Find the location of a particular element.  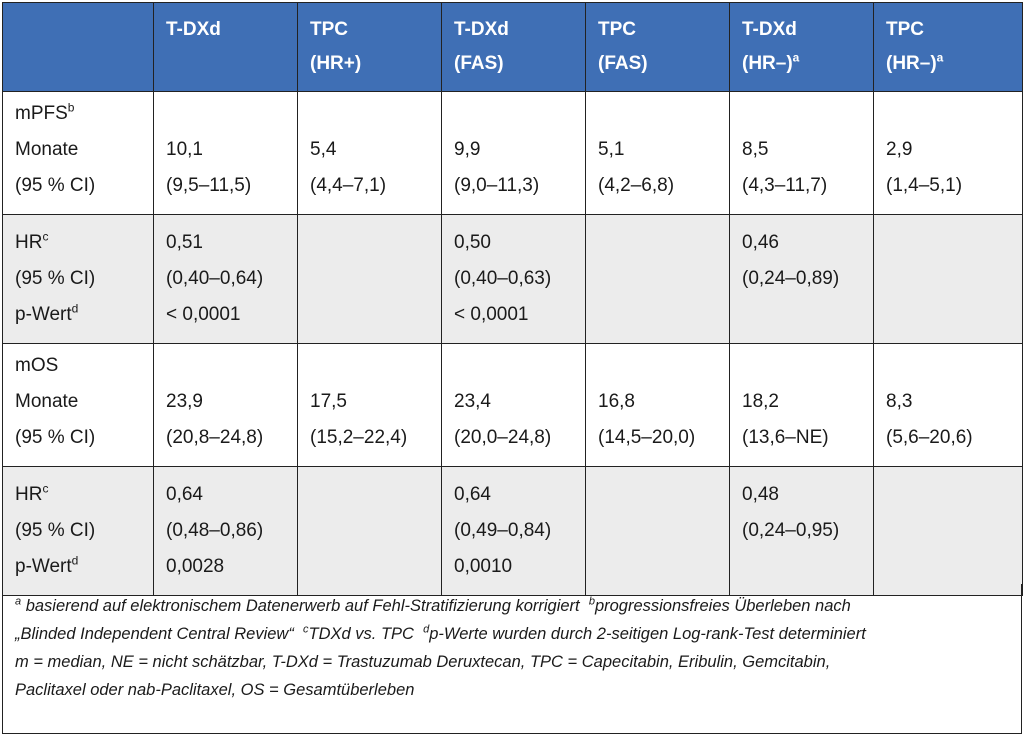

cell-value: 16,8 is located at coordinates (616, 401).